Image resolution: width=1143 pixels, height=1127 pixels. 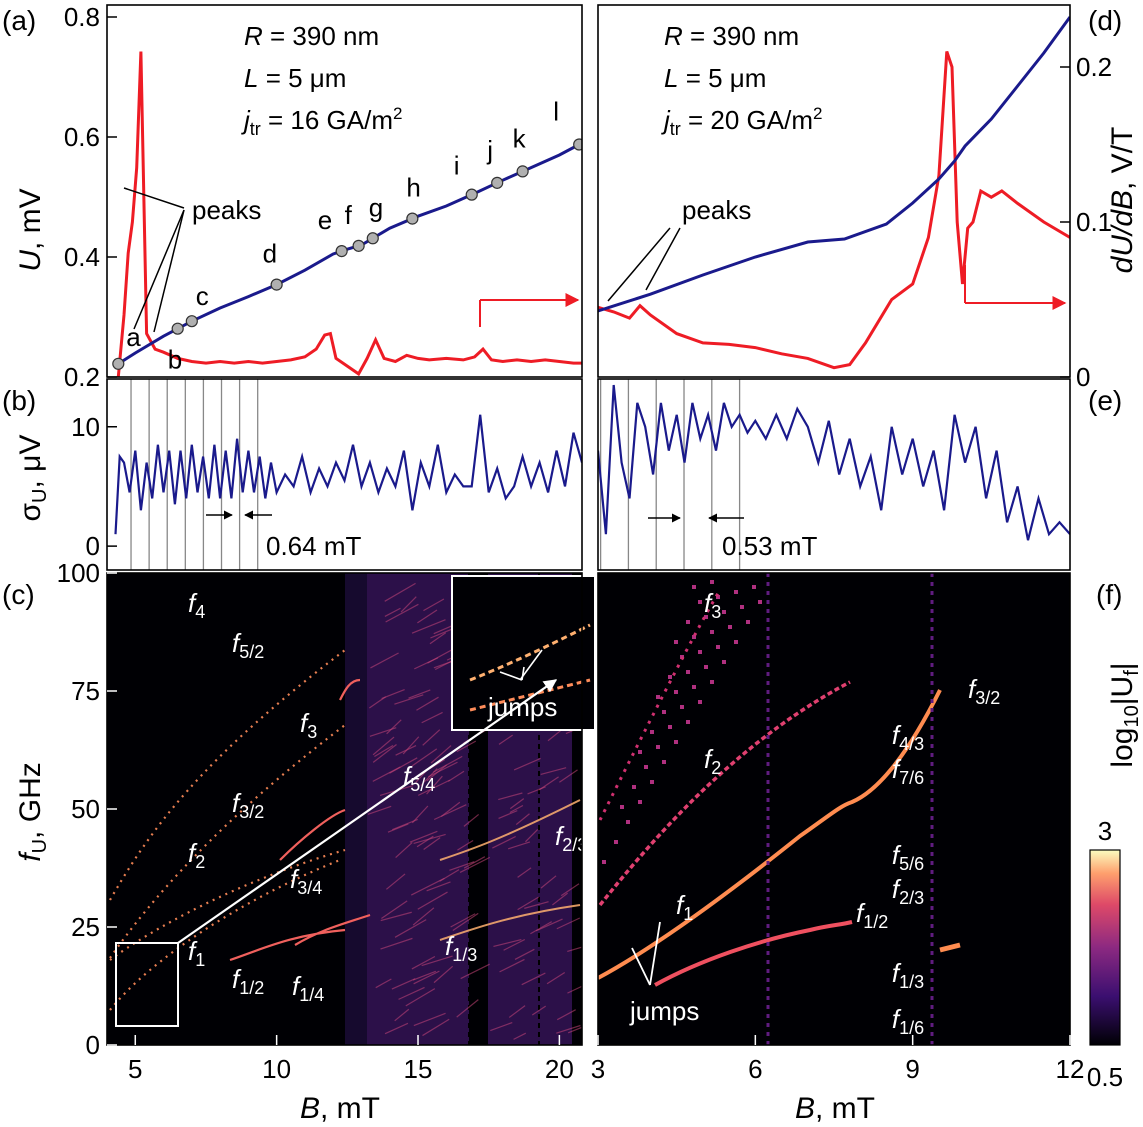 I want to click on c-mode-label: f2, so click(x=196, y=855).